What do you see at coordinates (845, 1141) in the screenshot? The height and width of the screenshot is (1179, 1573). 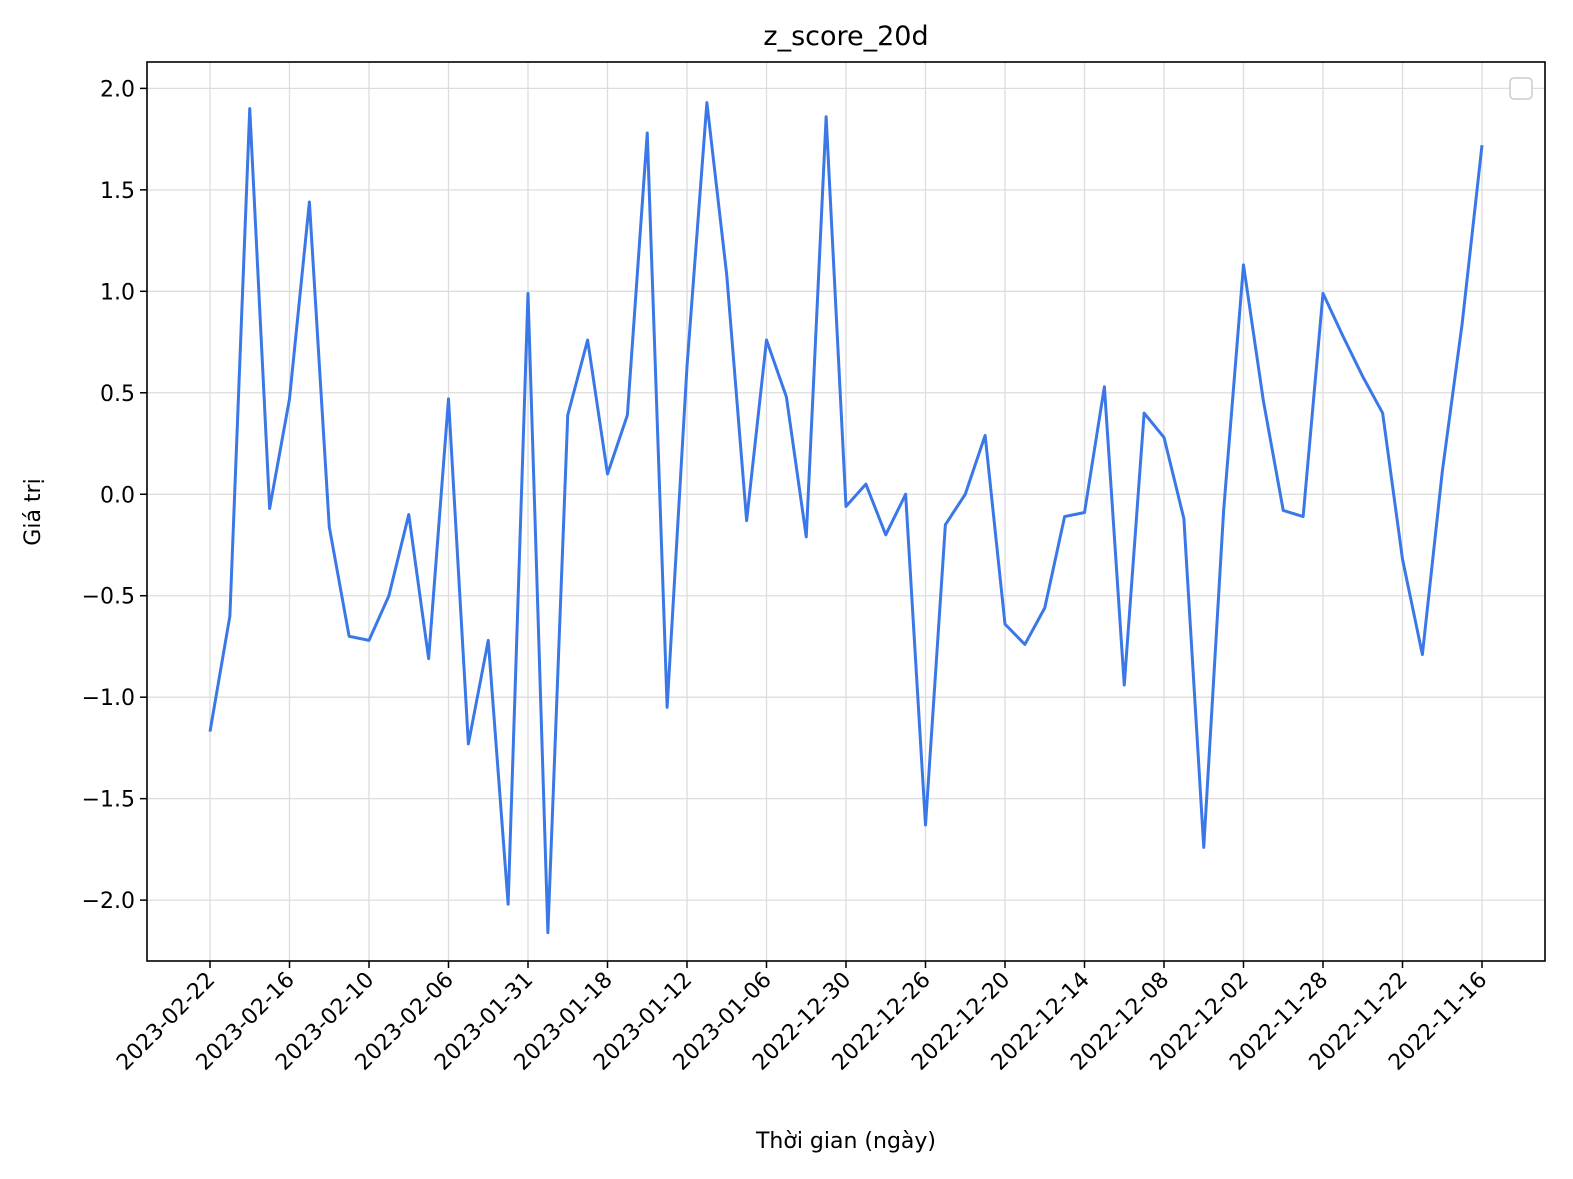 I see `x-axis-title: Thời gian (ngày)` at bounding box center [845, 1141].